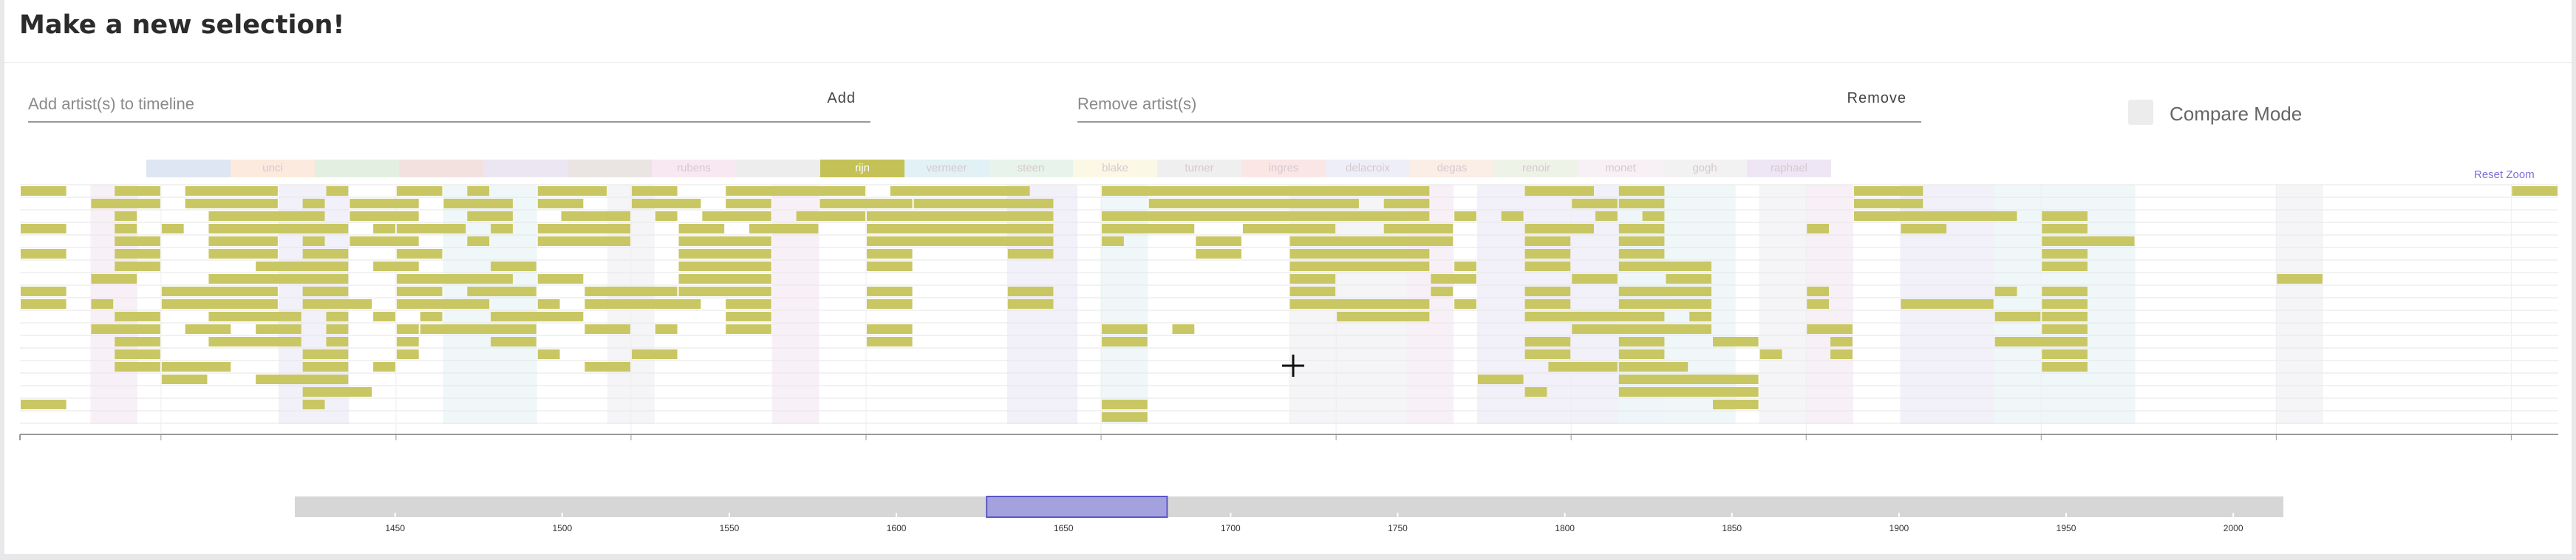 The height and width of the screenshot is (560, 2576). I want to click on legend-chip: vermeer, so click(946, 168).